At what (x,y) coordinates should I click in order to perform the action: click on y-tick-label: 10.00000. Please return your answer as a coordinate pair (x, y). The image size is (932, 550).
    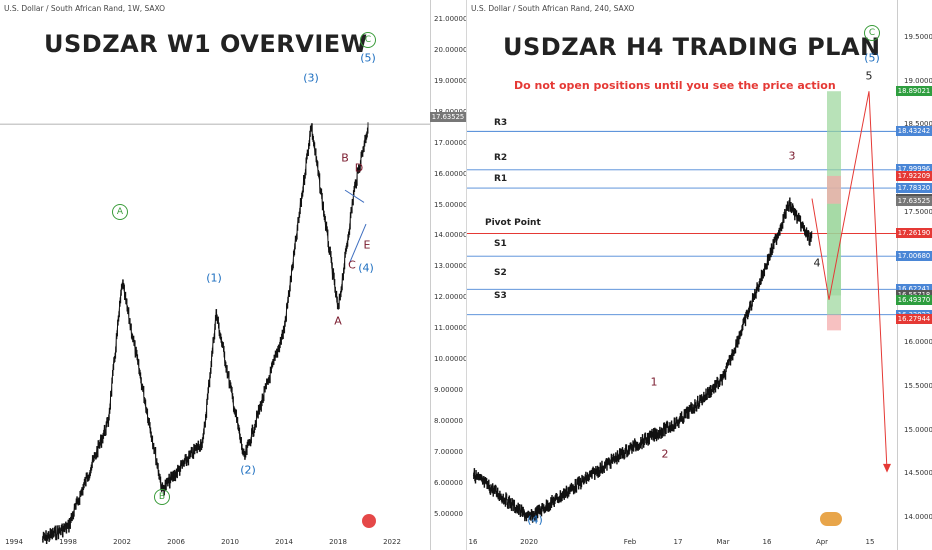
    Looking at the image, I should click on (450, 359).